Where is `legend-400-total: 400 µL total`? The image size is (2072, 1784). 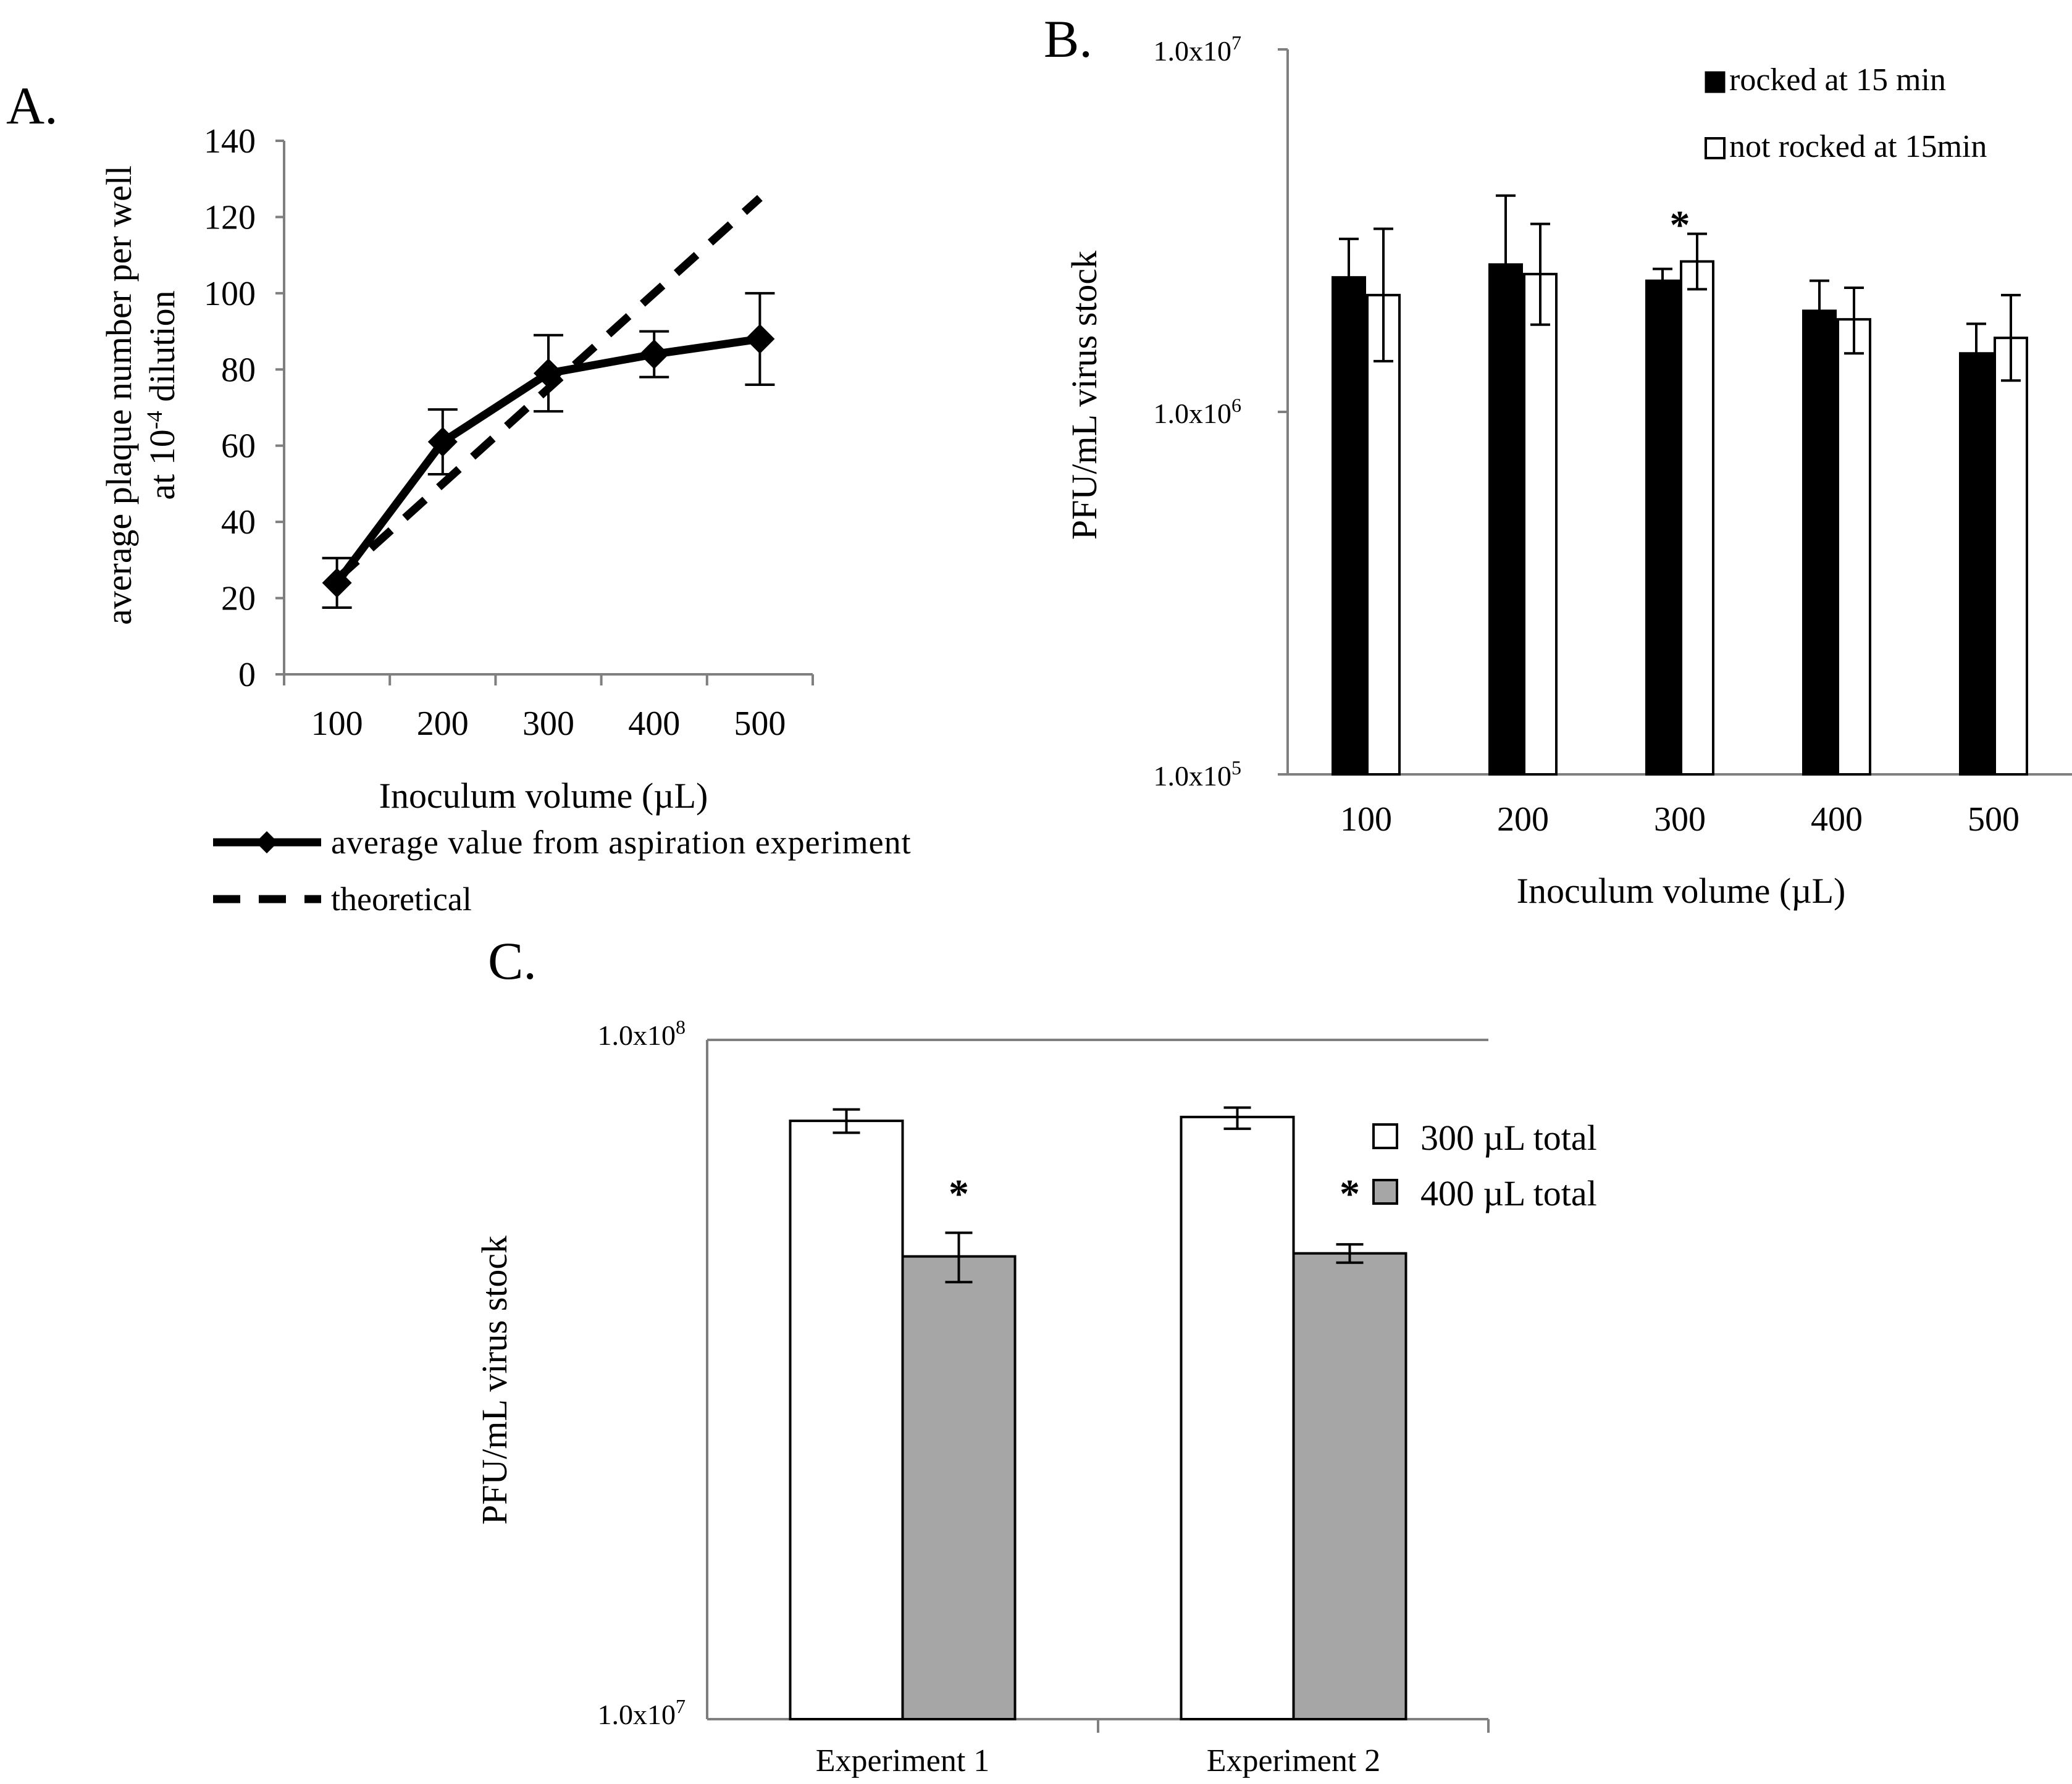 legend-400-total: 400 µL total is located at coordinates (1508, 1193).